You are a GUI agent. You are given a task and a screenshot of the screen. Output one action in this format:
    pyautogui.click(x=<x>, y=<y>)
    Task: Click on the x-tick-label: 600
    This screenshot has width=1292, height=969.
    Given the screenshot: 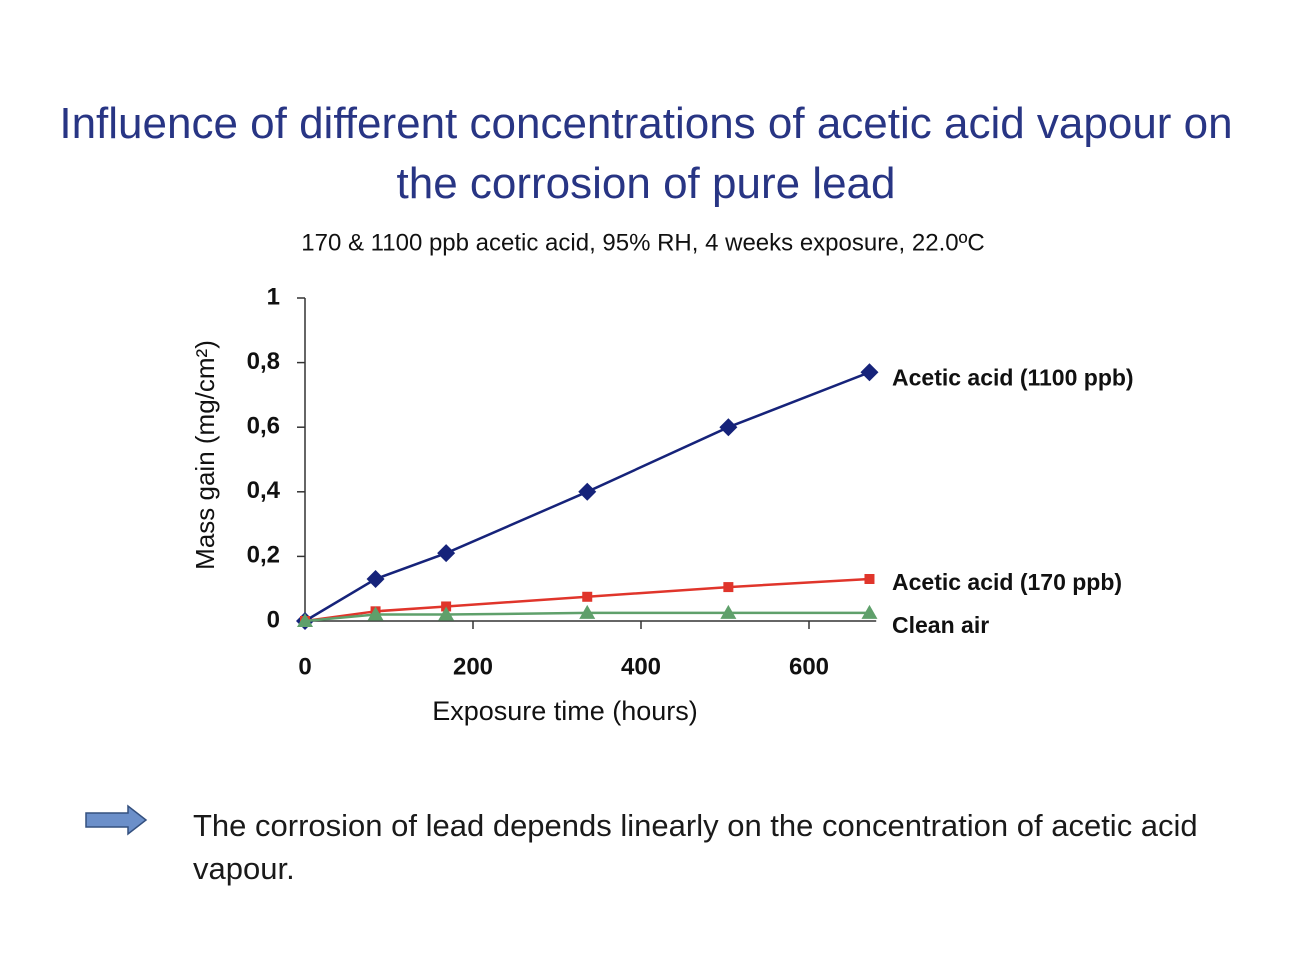 What is the action you would take?
    pyautogui.click(x=809, y=666)
    